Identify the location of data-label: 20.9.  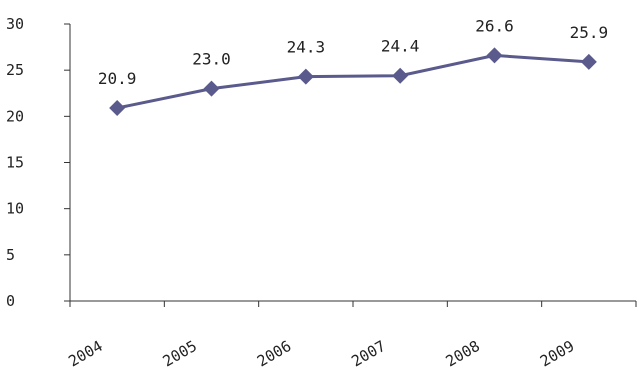
(117, 78).